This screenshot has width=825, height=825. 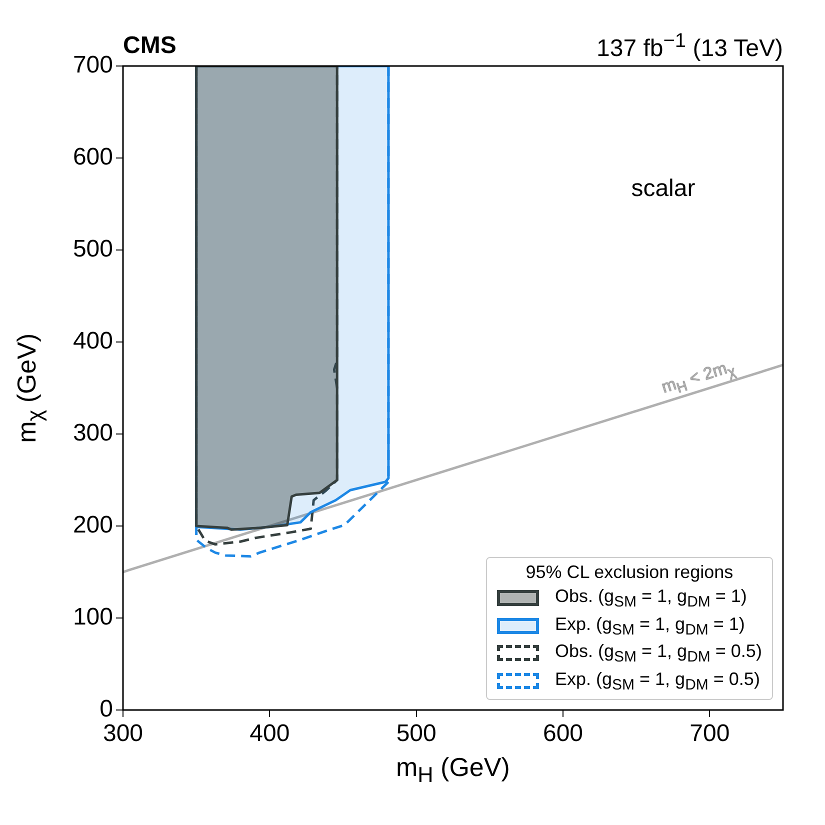 What do you see at coordinates (416, 734) in the screenshot?
I see `x-tick-label: 500` at bounding box center [416, 734].